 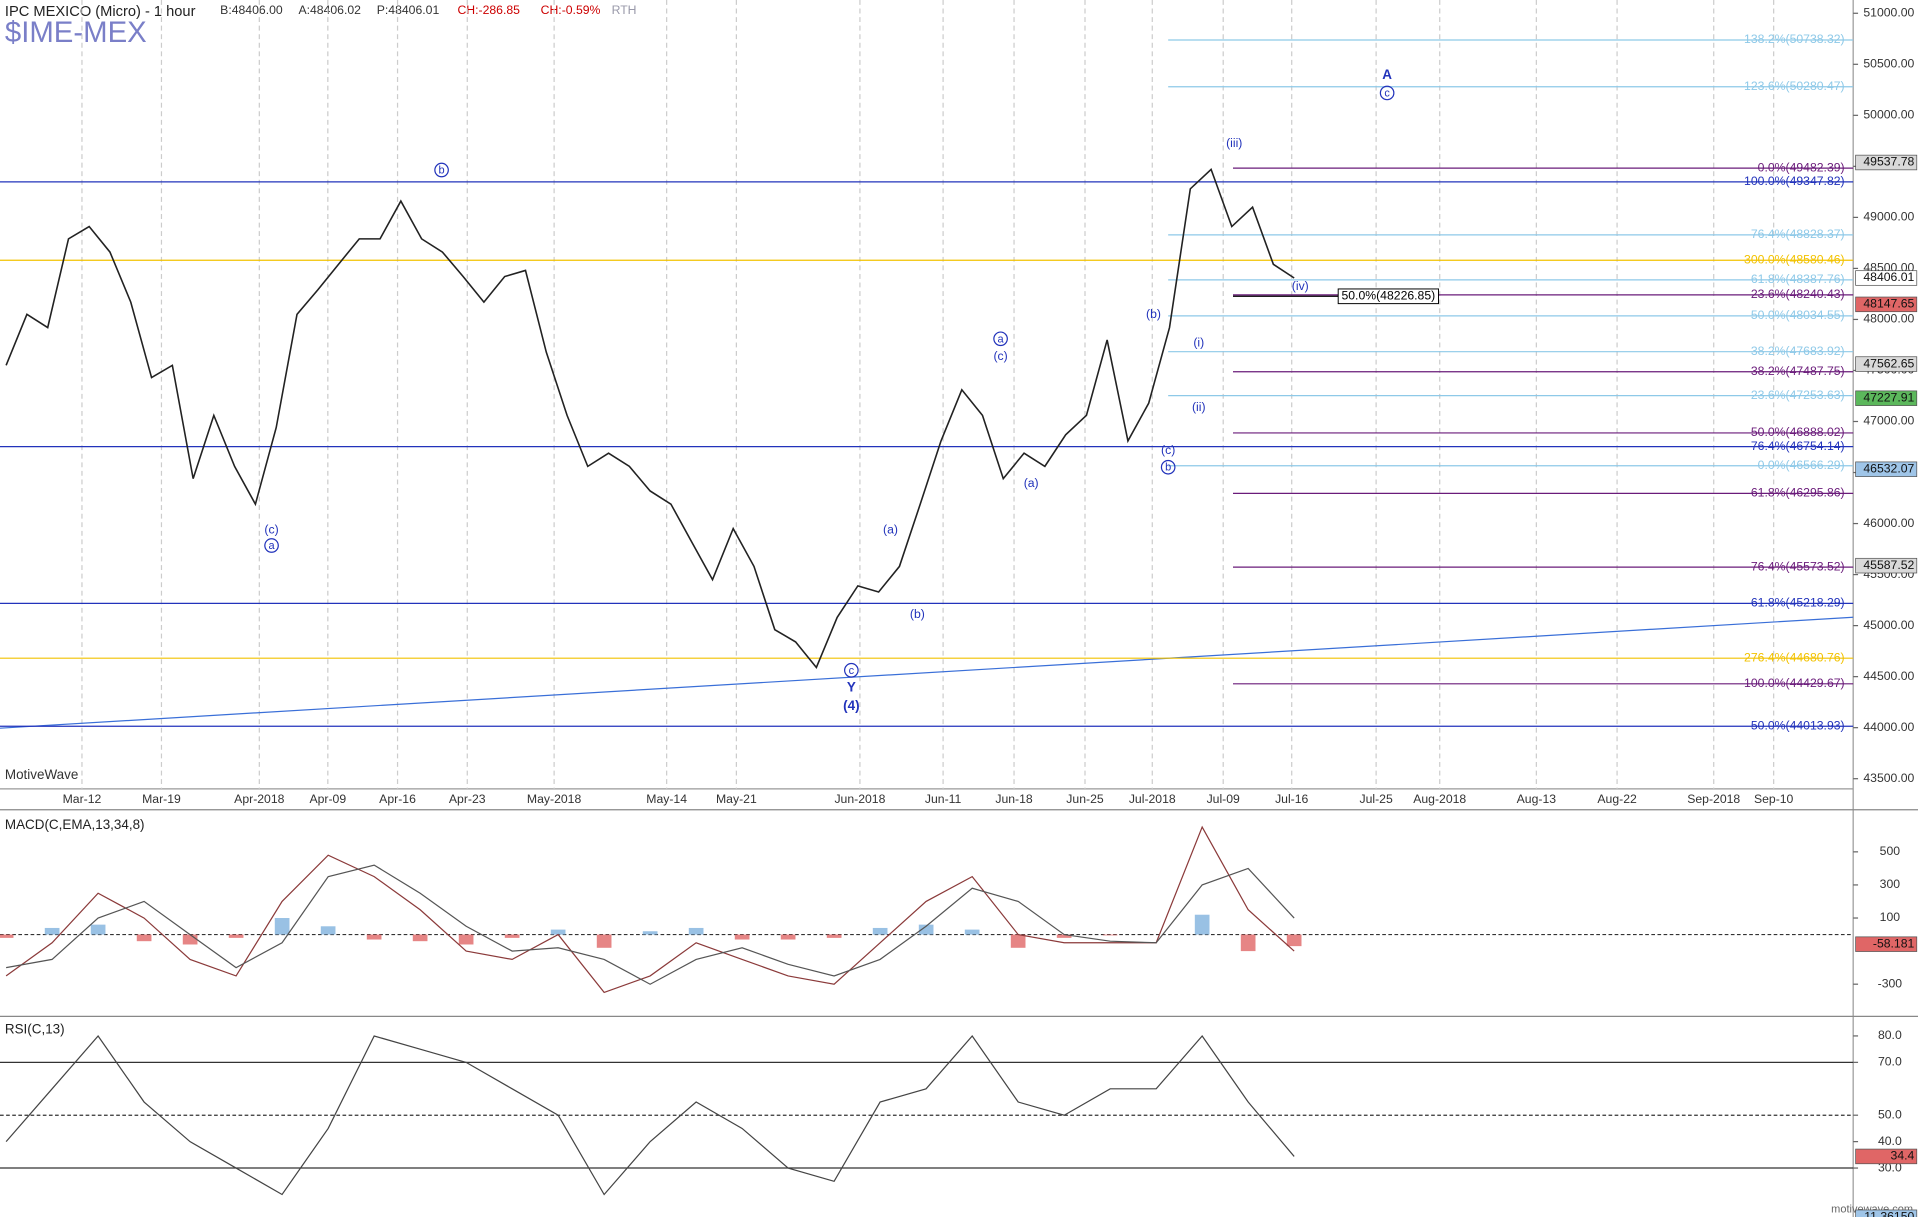 I want to click on wave-label: (4), so click(x=851, y=705).